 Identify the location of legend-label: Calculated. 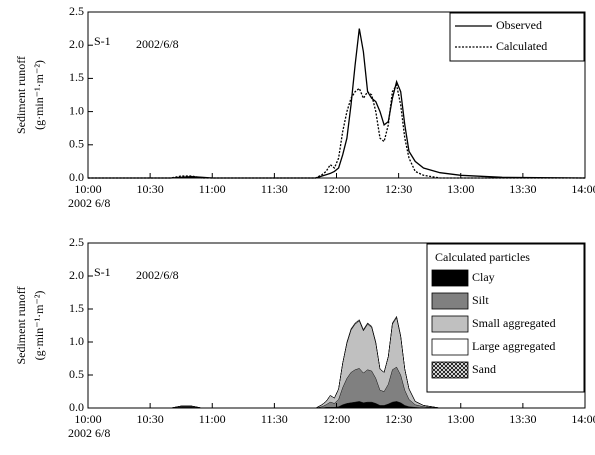
(521, 46).